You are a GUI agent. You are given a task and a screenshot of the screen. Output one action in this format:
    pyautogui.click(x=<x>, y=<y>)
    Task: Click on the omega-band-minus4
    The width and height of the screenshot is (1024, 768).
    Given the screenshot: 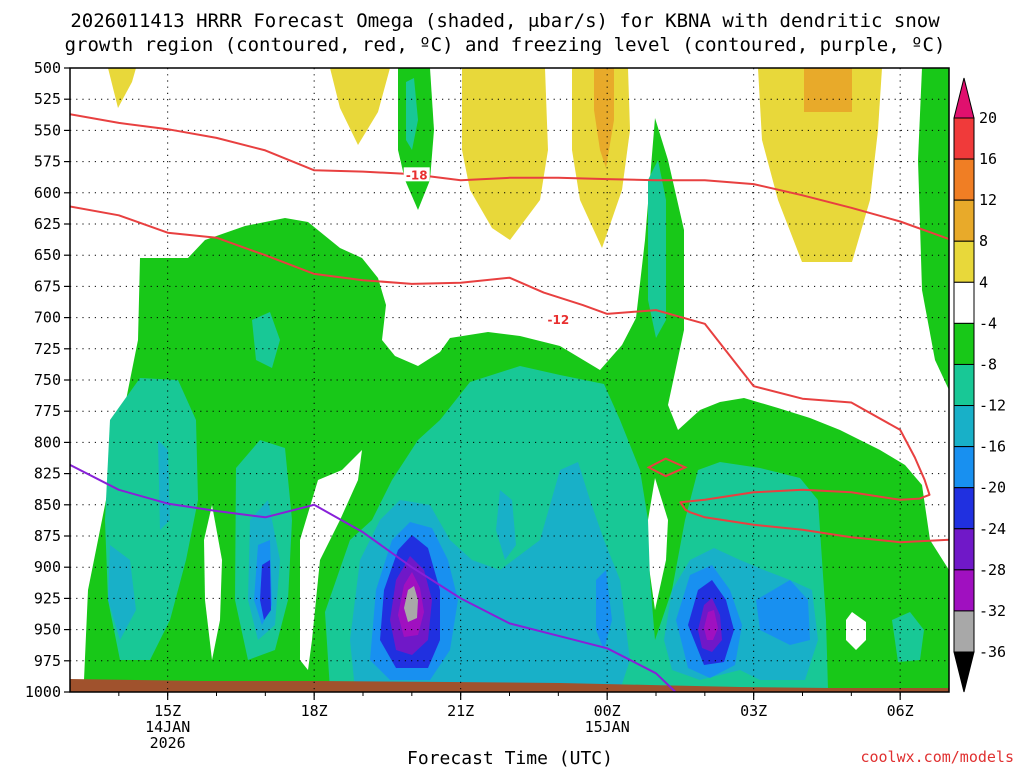 What is the action you would take?
    pyautogui.click(x=933, y=229)
    